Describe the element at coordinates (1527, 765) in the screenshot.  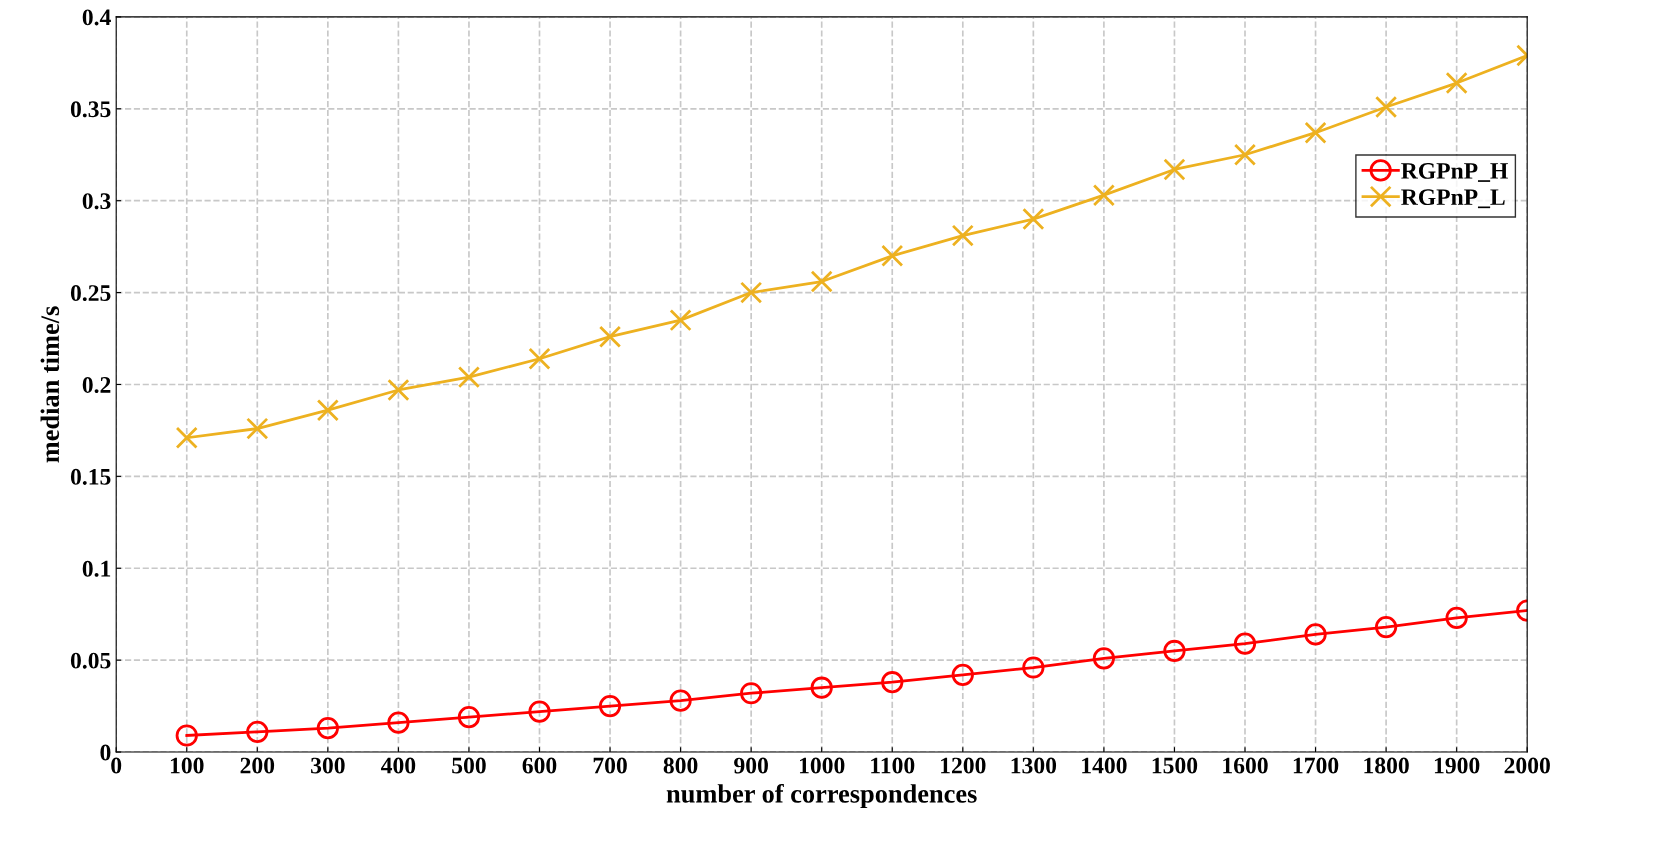
I see `x-tick-label: 2000` at that location.